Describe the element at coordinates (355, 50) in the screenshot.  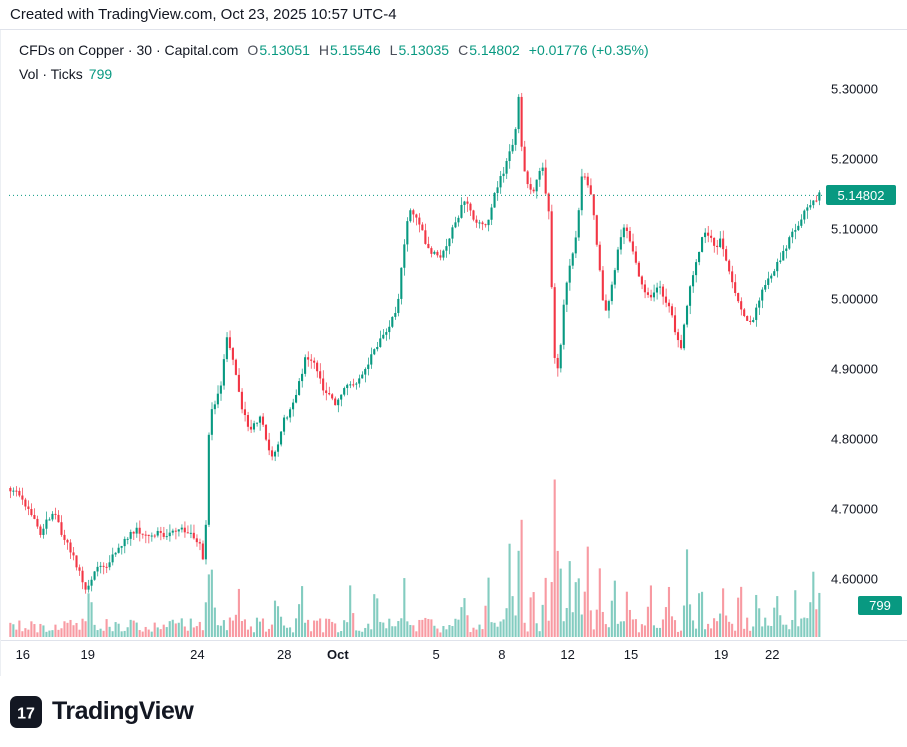
I see `ohlc-value: 5.15546` at that location.